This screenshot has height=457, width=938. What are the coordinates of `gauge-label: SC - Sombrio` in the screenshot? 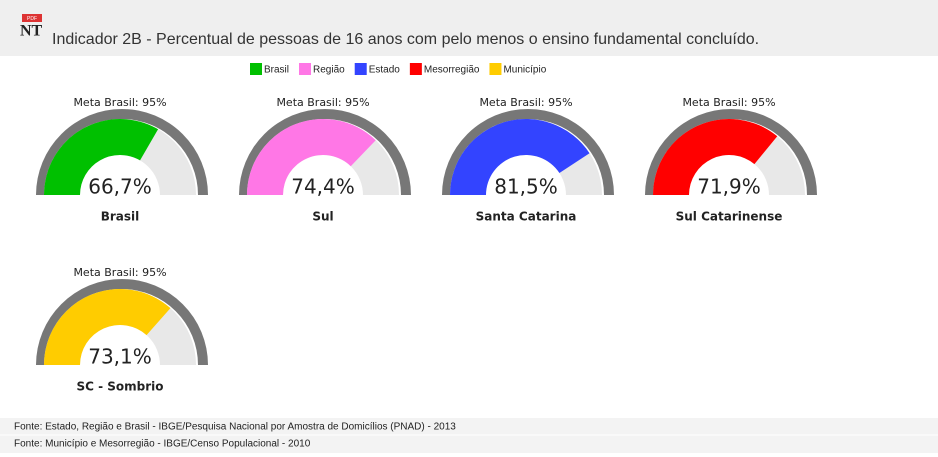 It's located at (119, 387).